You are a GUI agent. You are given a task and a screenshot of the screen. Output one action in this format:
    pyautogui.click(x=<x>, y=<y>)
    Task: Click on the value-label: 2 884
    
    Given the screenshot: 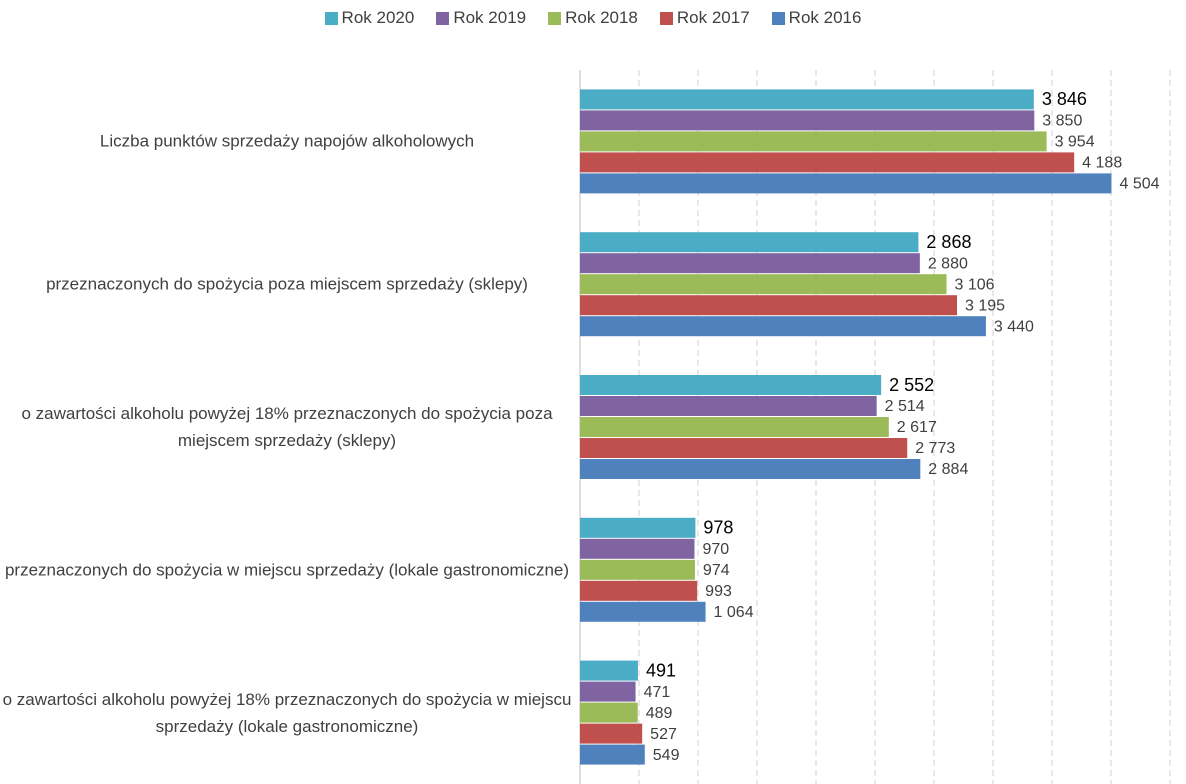 What is the action you would take?
    pyautogui.click(x=948, y=469)
    